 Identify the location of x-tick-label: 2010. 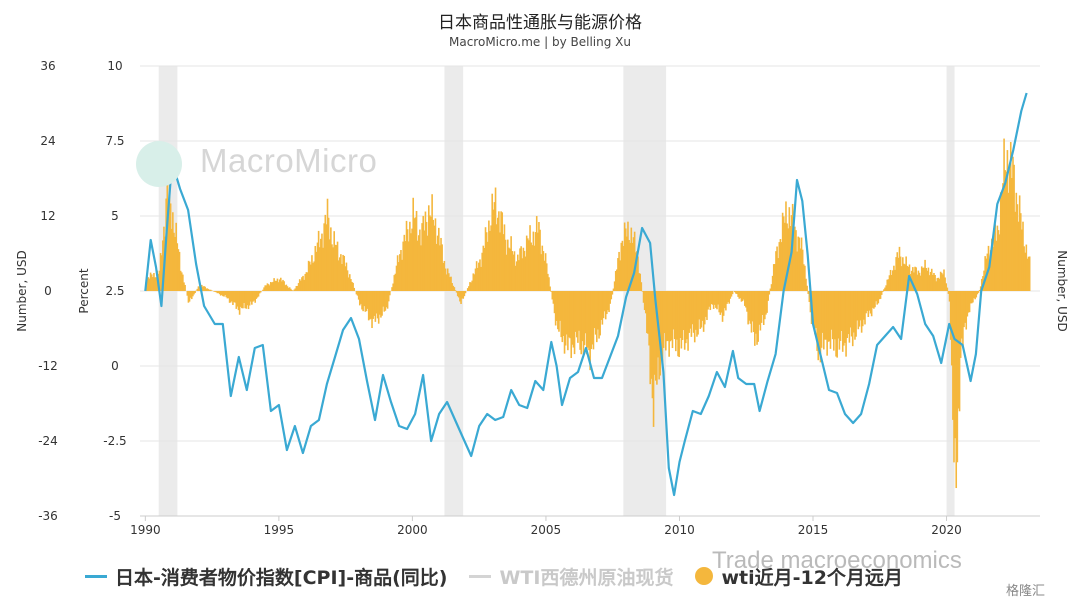
(679, 530).